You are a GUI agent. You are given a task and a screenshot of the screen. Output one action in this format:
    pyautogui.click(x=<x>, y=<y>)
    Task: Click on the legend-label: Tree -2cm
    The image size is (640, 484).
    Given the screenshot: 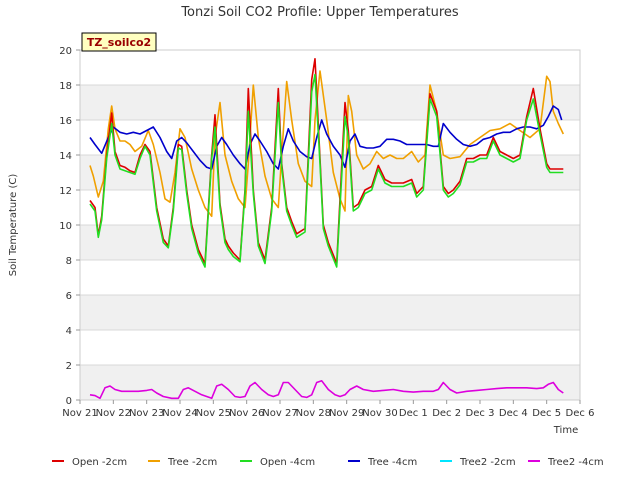 What is the action you would take?
    pyautogui.click(x=192, y=462)
    